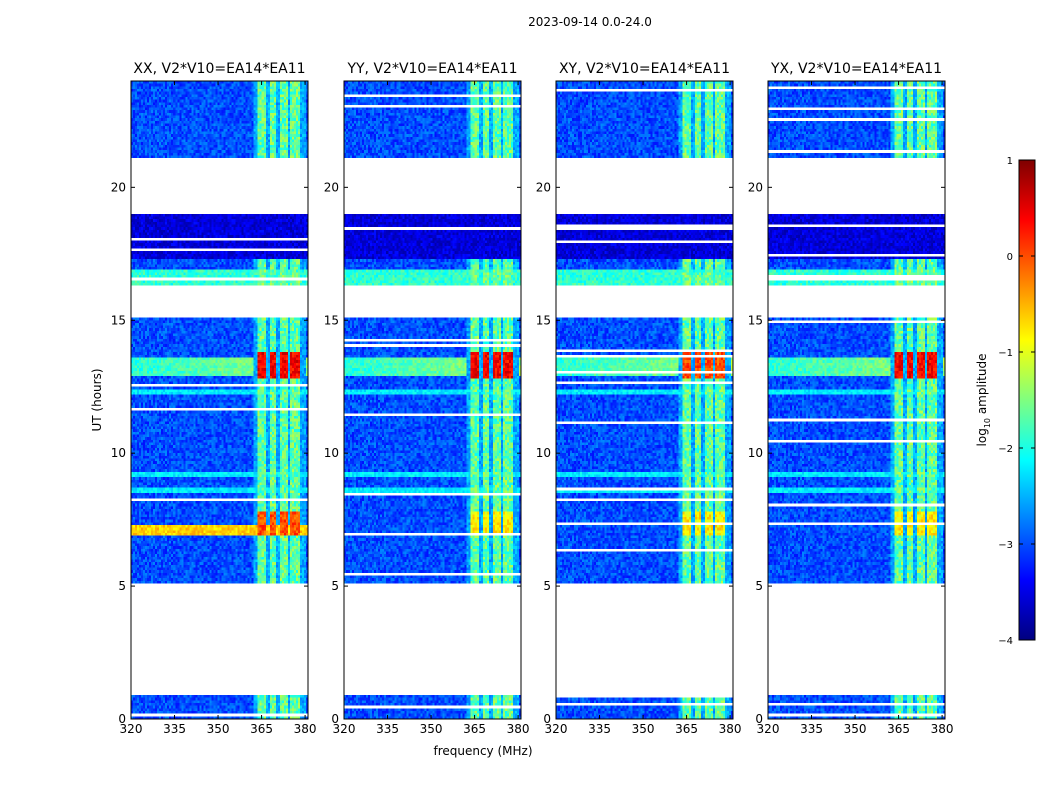 Image resolution: width=1050 pixels, height=800 pixels. Describe the element at coordinates (547, 719) in the screenshot. I see `y-tick-label-2-0: 0` at that location.